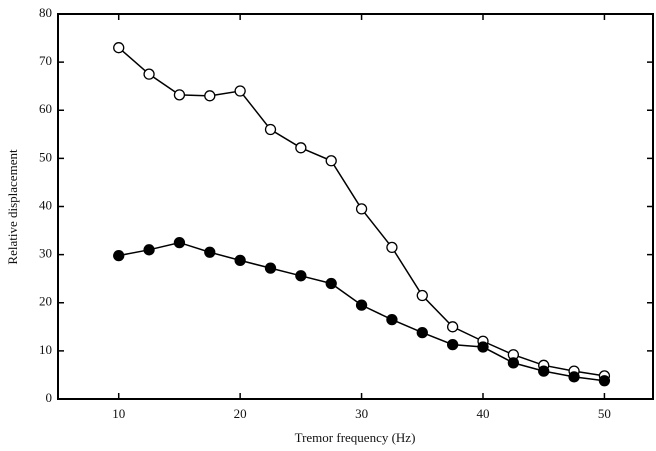  What do you see at coordinates (45, 12) in the screenshot?
I see `y-tick-label: 80` at bounding box center [45, 12].